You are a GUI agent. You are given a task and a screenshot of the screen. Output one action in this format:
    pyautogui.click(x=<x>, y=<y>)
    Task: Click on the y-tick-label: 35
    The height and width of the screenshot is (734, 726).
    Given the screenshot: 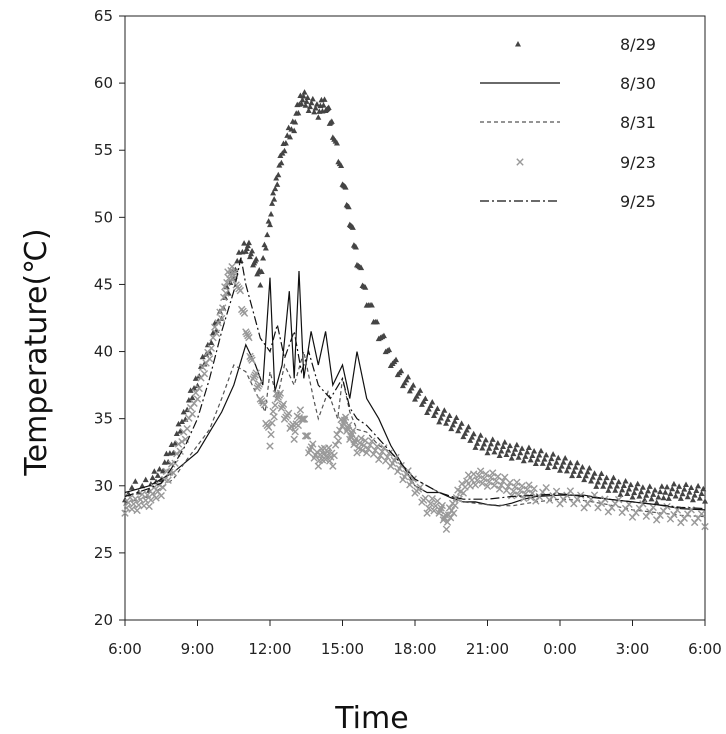 What is the action you would take?
    pyautogui.click(x=103, y=419)
    